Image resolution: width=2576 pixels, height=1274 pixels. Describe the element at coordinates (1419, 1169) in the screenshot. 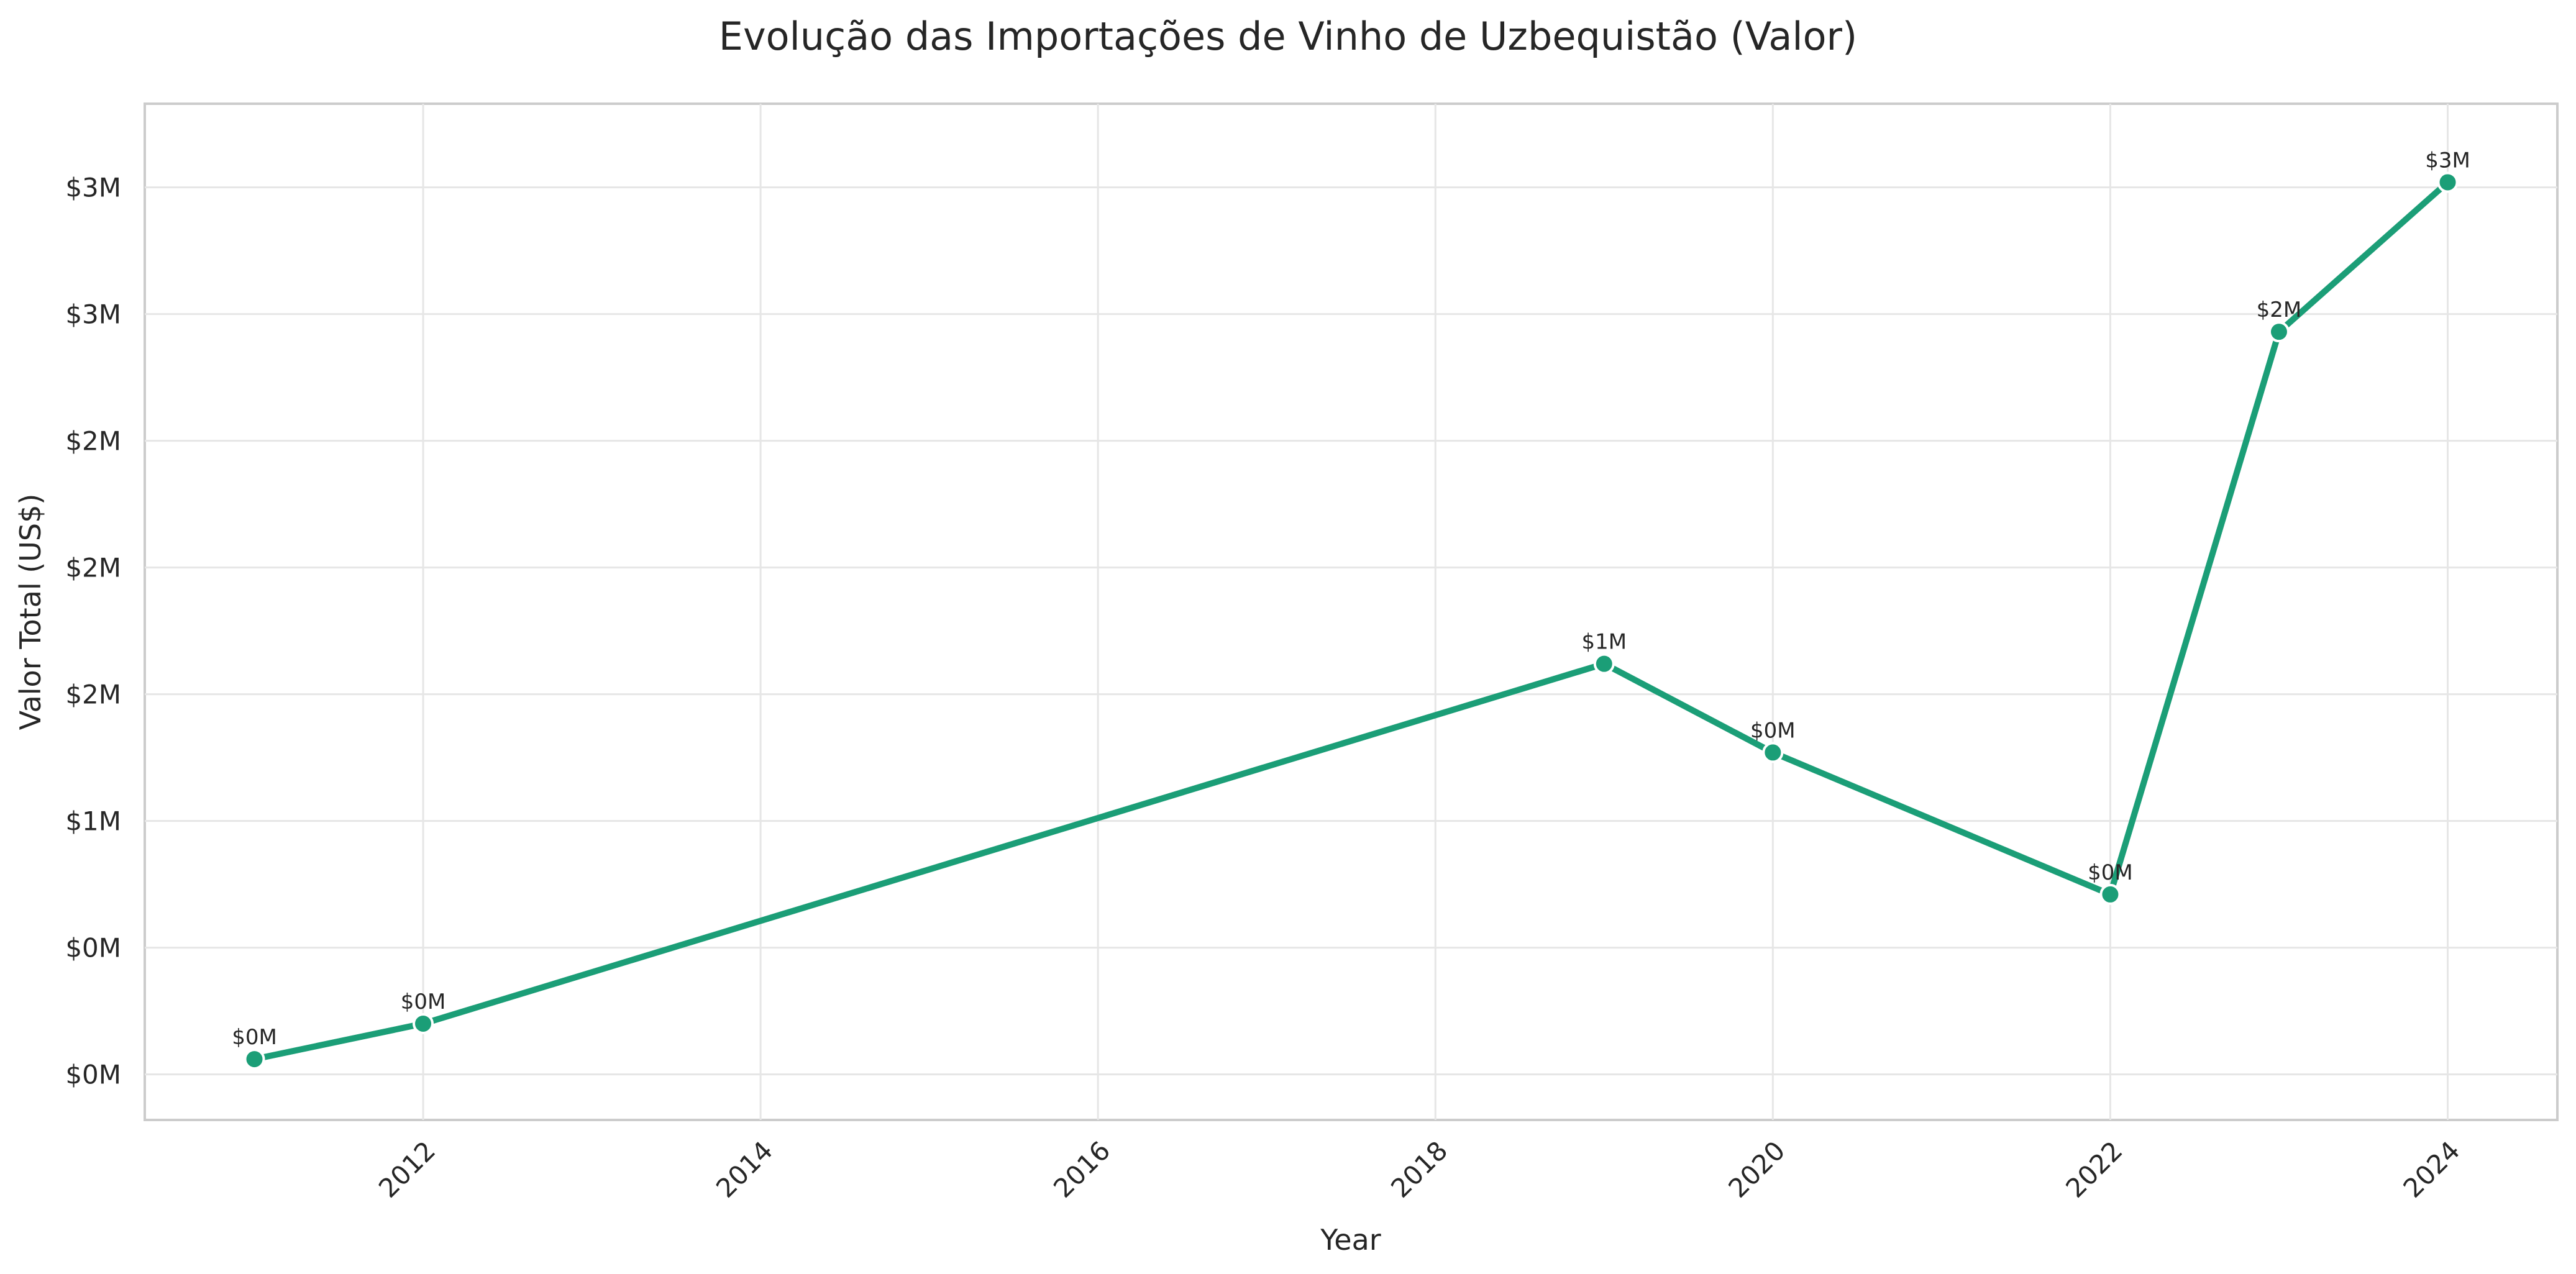

I see `x-tick-label: 2018` at that location.